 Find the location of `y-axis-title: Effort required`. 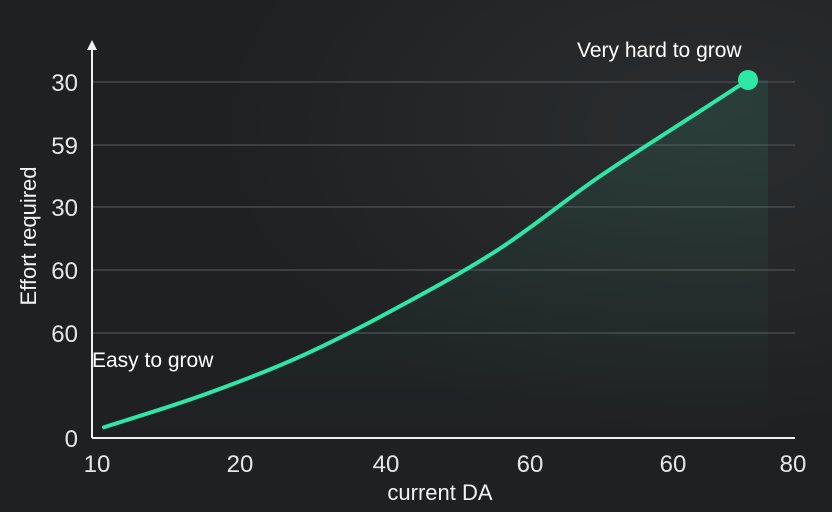

y-axis-title: Effort required is located at coordinates (28, 235).